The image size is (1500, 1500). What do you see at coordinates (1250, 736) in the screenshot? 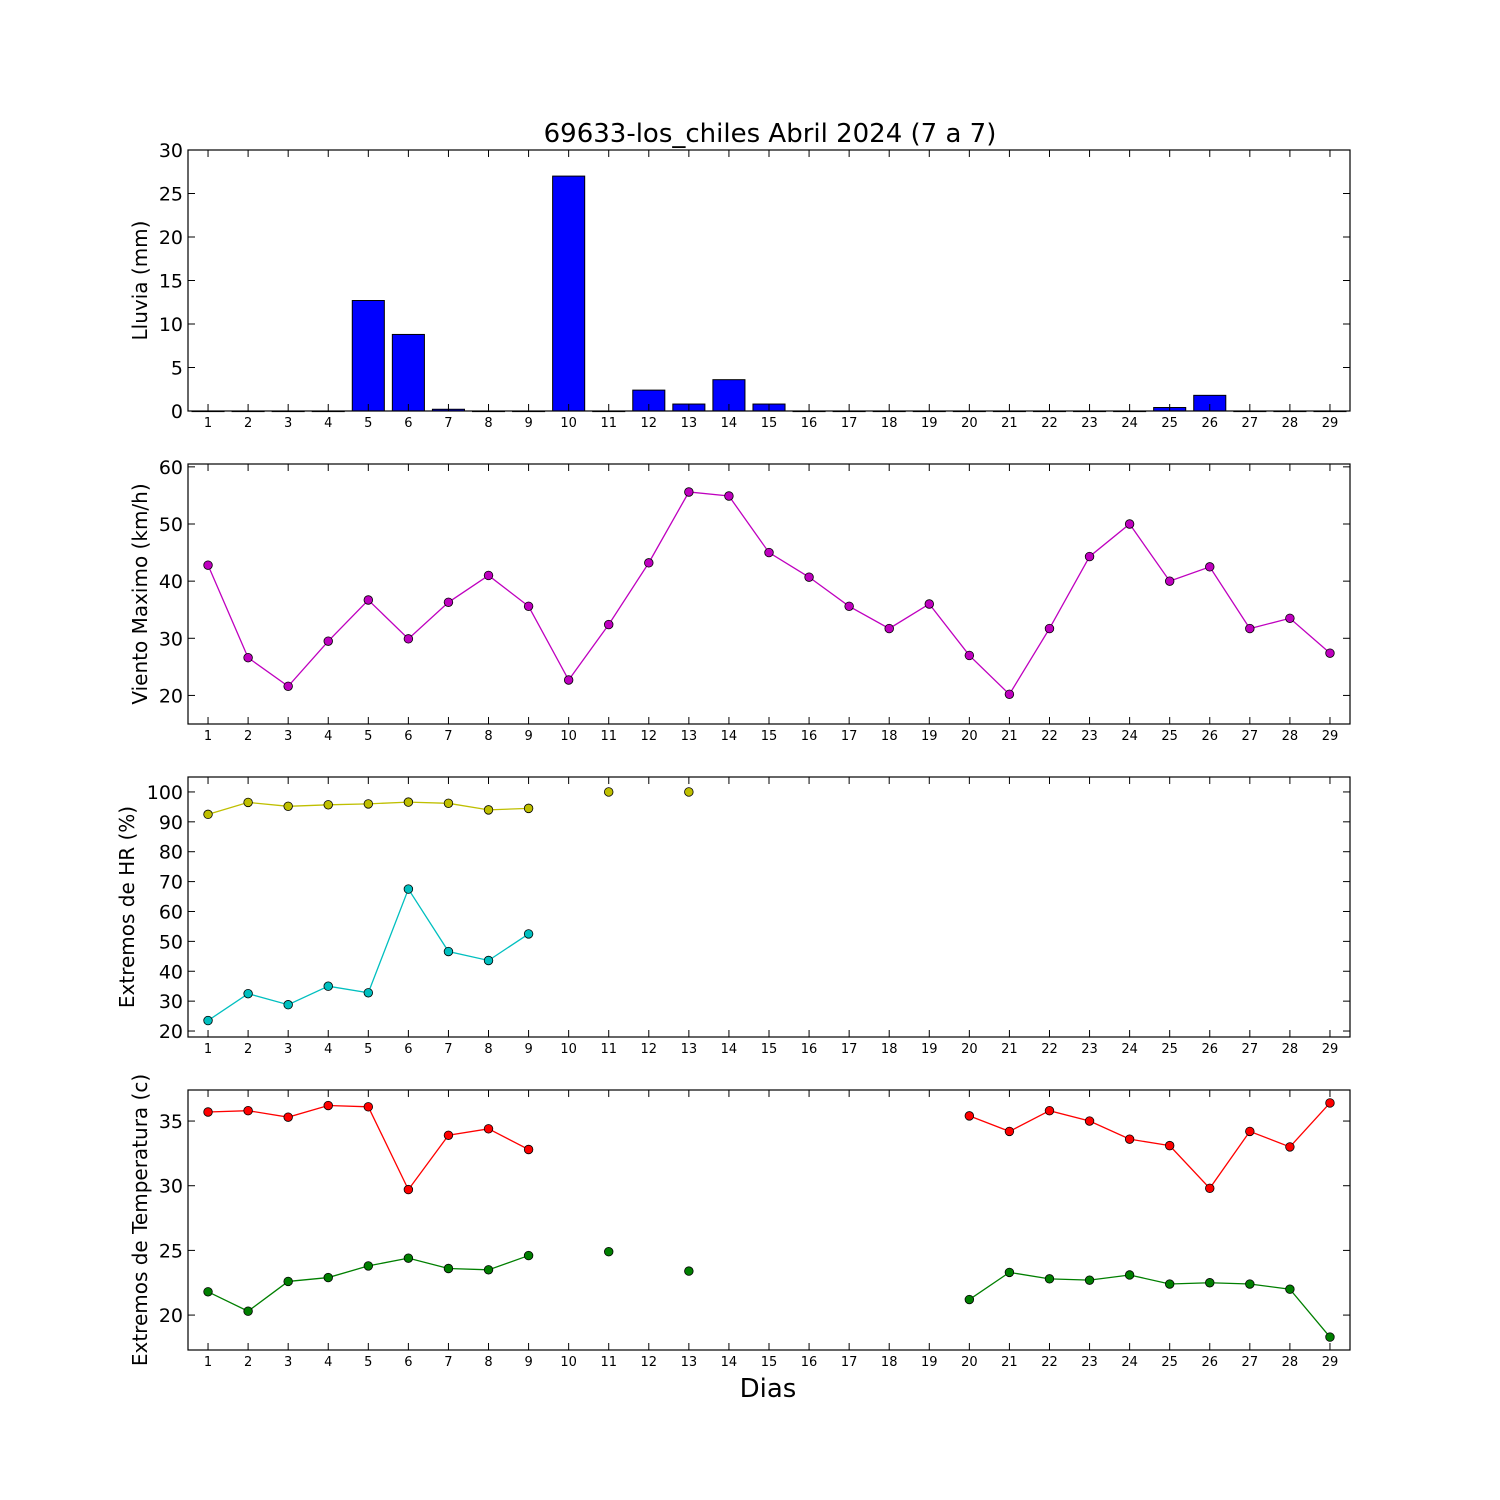
I see `x-tick-label: 27` at bounding box center [1250, 736].